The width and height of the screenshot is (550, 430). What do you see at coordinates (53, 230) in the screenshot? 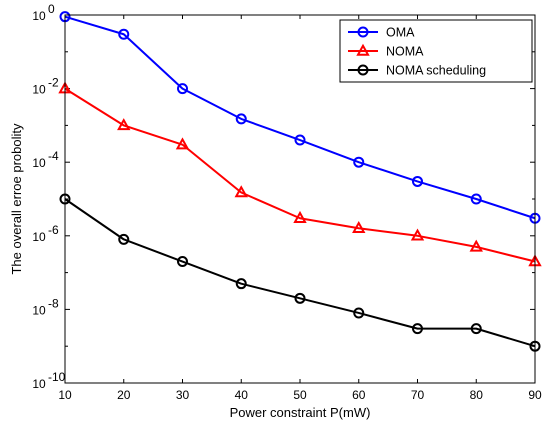
I see `y-tick-label-exp: -6` at bounding box center [53, 230].